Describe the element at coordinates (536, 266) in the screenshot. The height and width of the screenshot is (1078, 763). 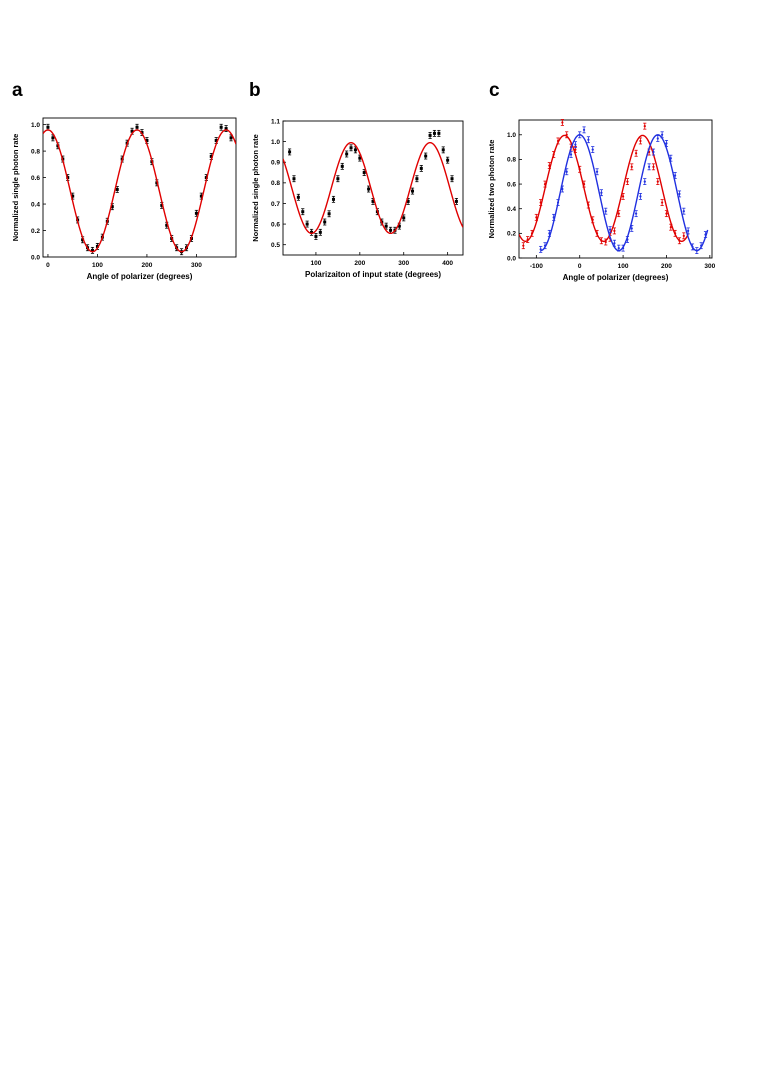
I see `x-tick-label: -100` at that location.